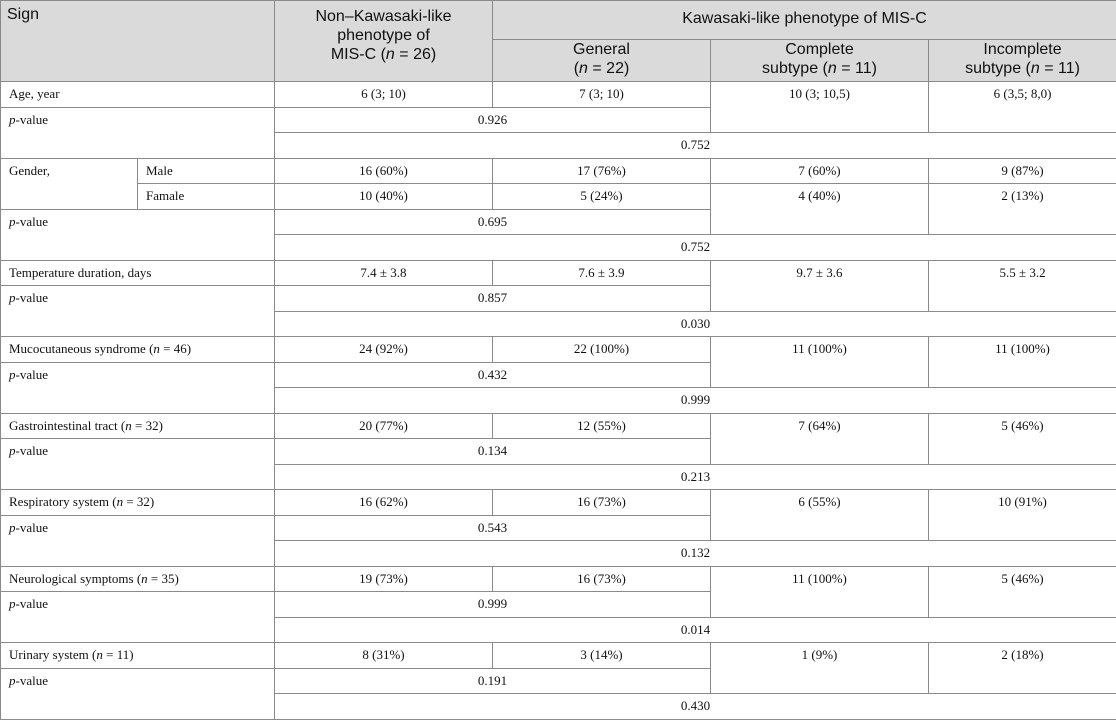 This screenshot has height=720, width=1116. What do you see at coordinates (383, 196) in the screenshot?
I see `cell-non-kawasaki: 10 (40%)` at bounding box center [383, 196].